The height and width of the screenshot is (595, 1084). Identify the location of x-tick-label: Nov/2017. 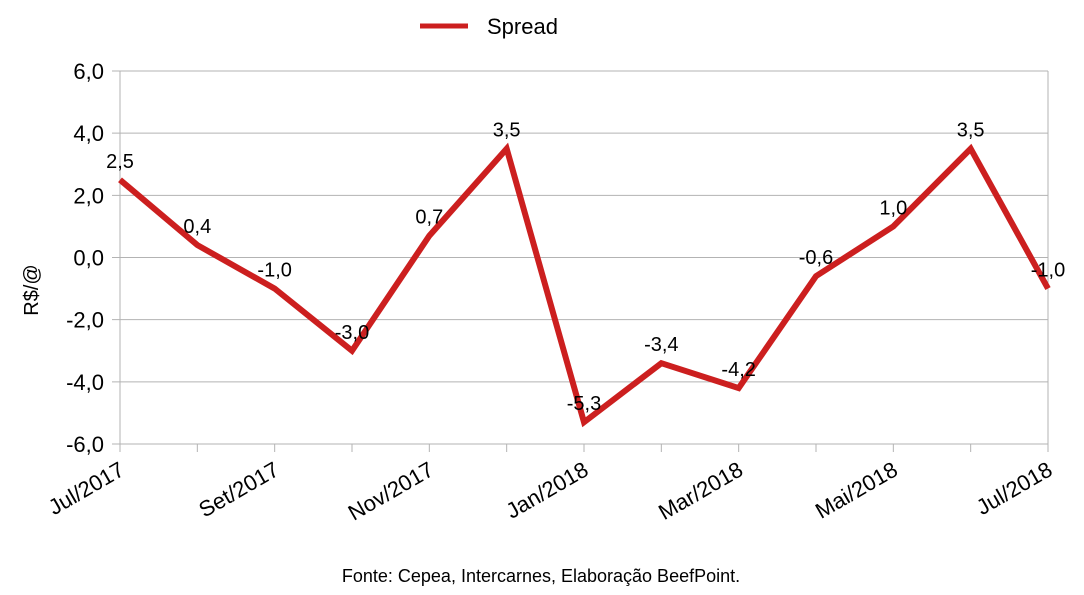
(391, 491).